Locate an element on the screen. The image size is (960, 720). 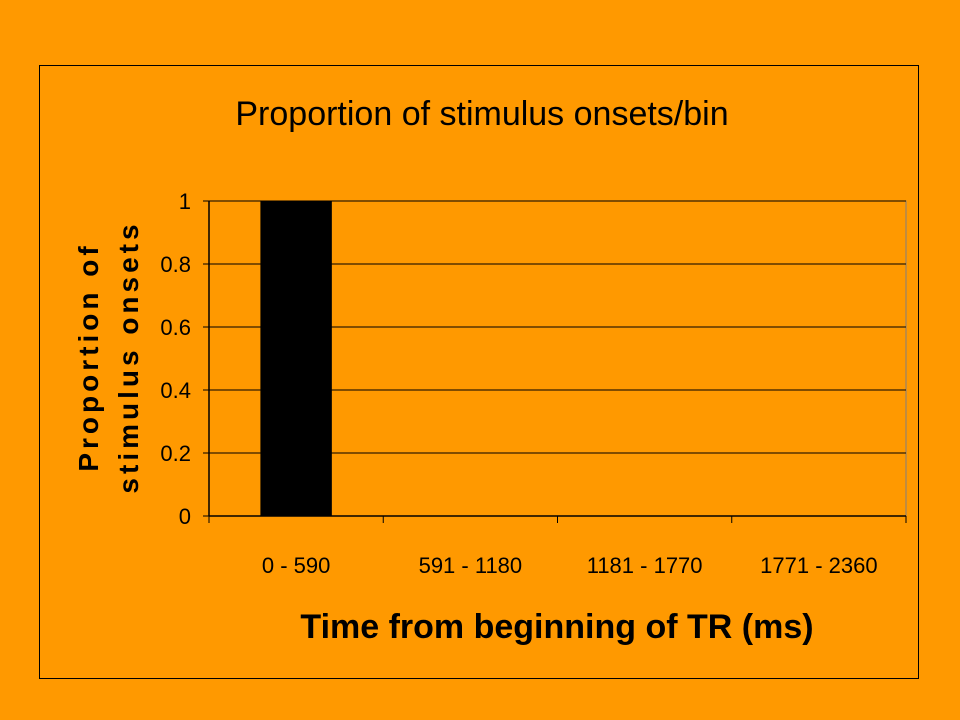
chart-title: Proportion of stimulus onsets/bin is located at coordinates (481, 114).